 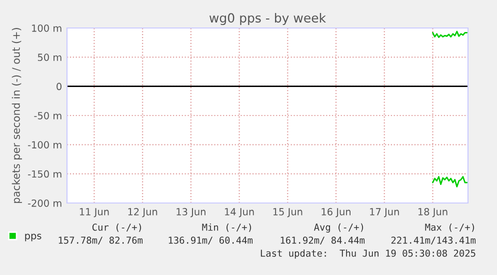 I want to click on text: Avg (-/+), so click(x=339, y=228).